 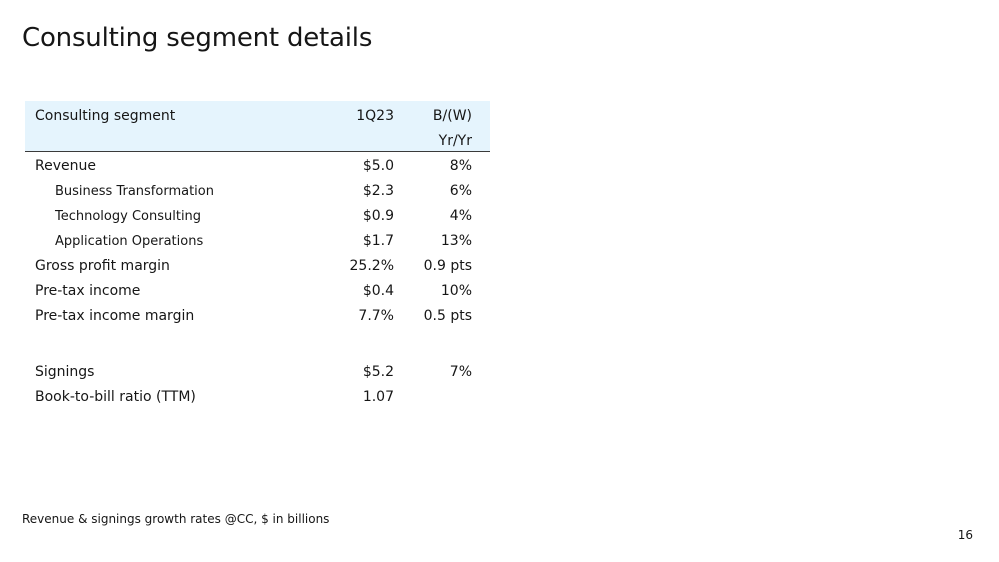 What do you see at coordinates (378, 372) in the screenshot?
I see `row-value-1q23: $5.2` at bounding box center [378, 372].